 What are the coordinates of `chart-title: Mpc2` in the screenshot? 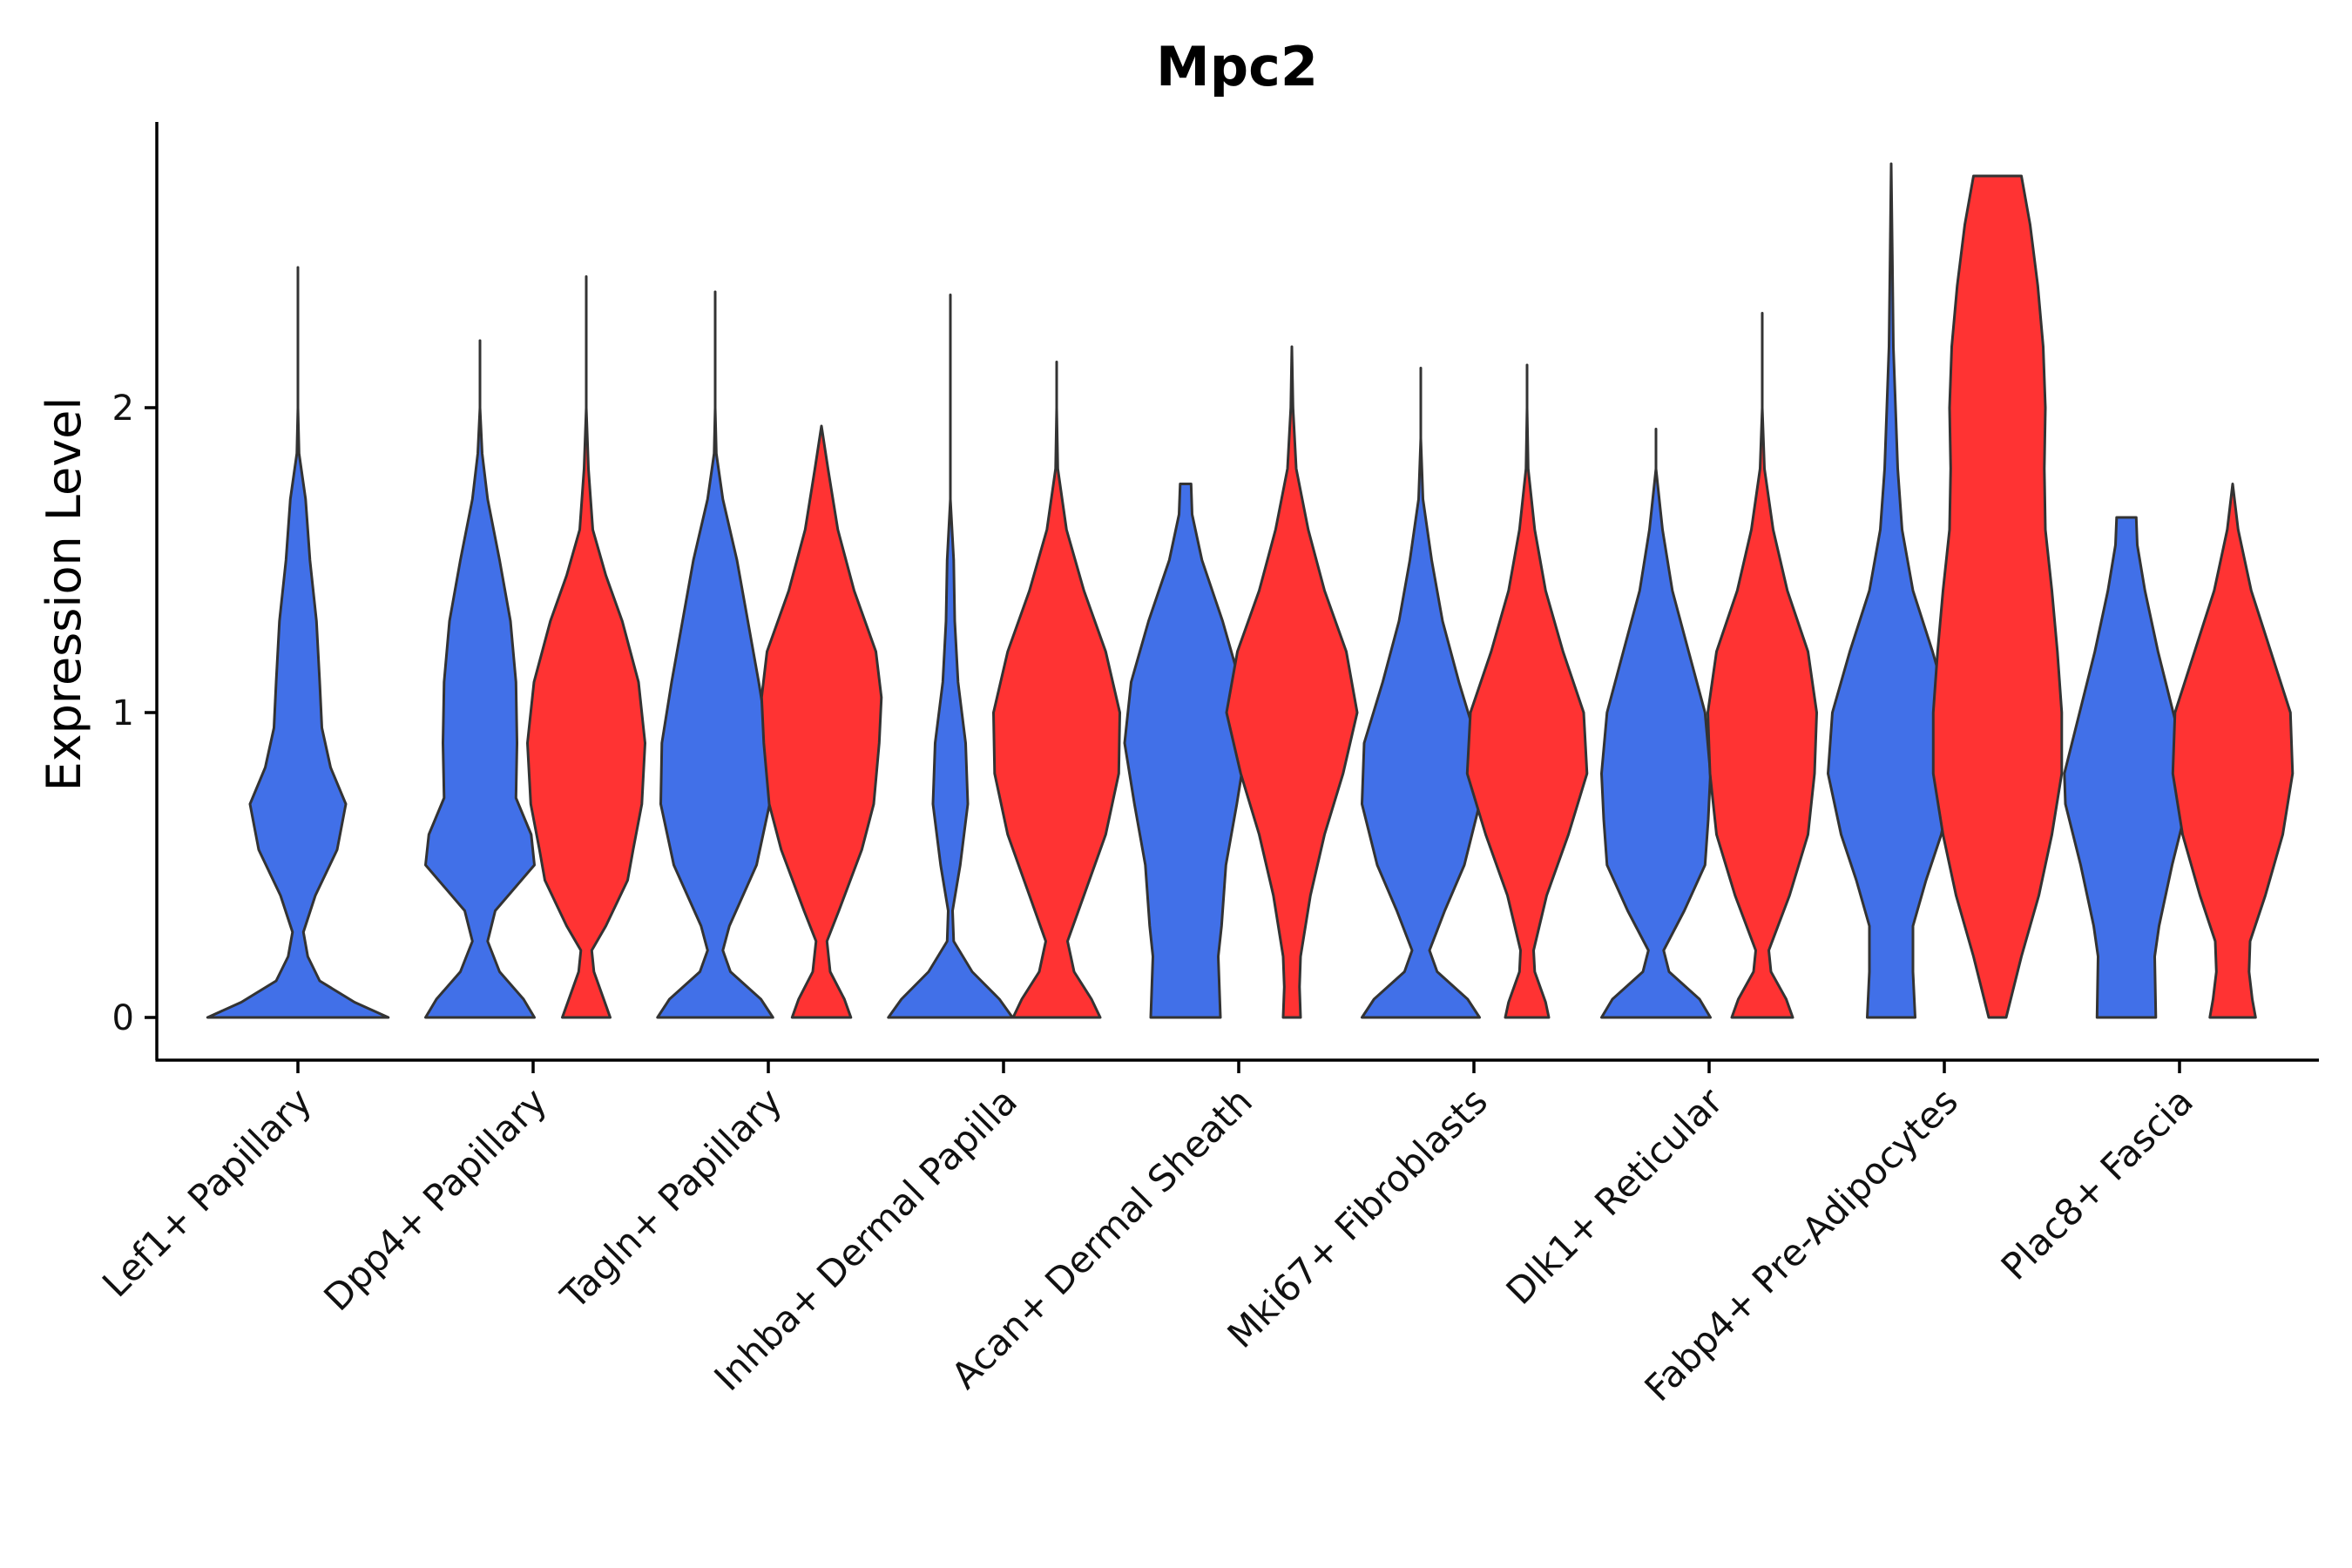 It's located at (1237, 66).